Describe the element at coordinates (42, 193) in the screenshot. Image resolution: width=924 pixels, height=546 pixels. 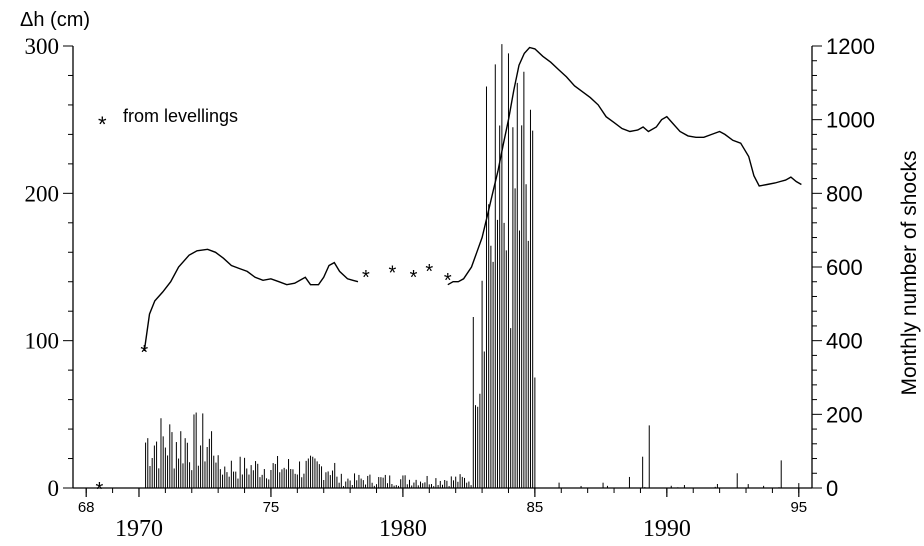
I see `left-tick-label: 200` at that location.